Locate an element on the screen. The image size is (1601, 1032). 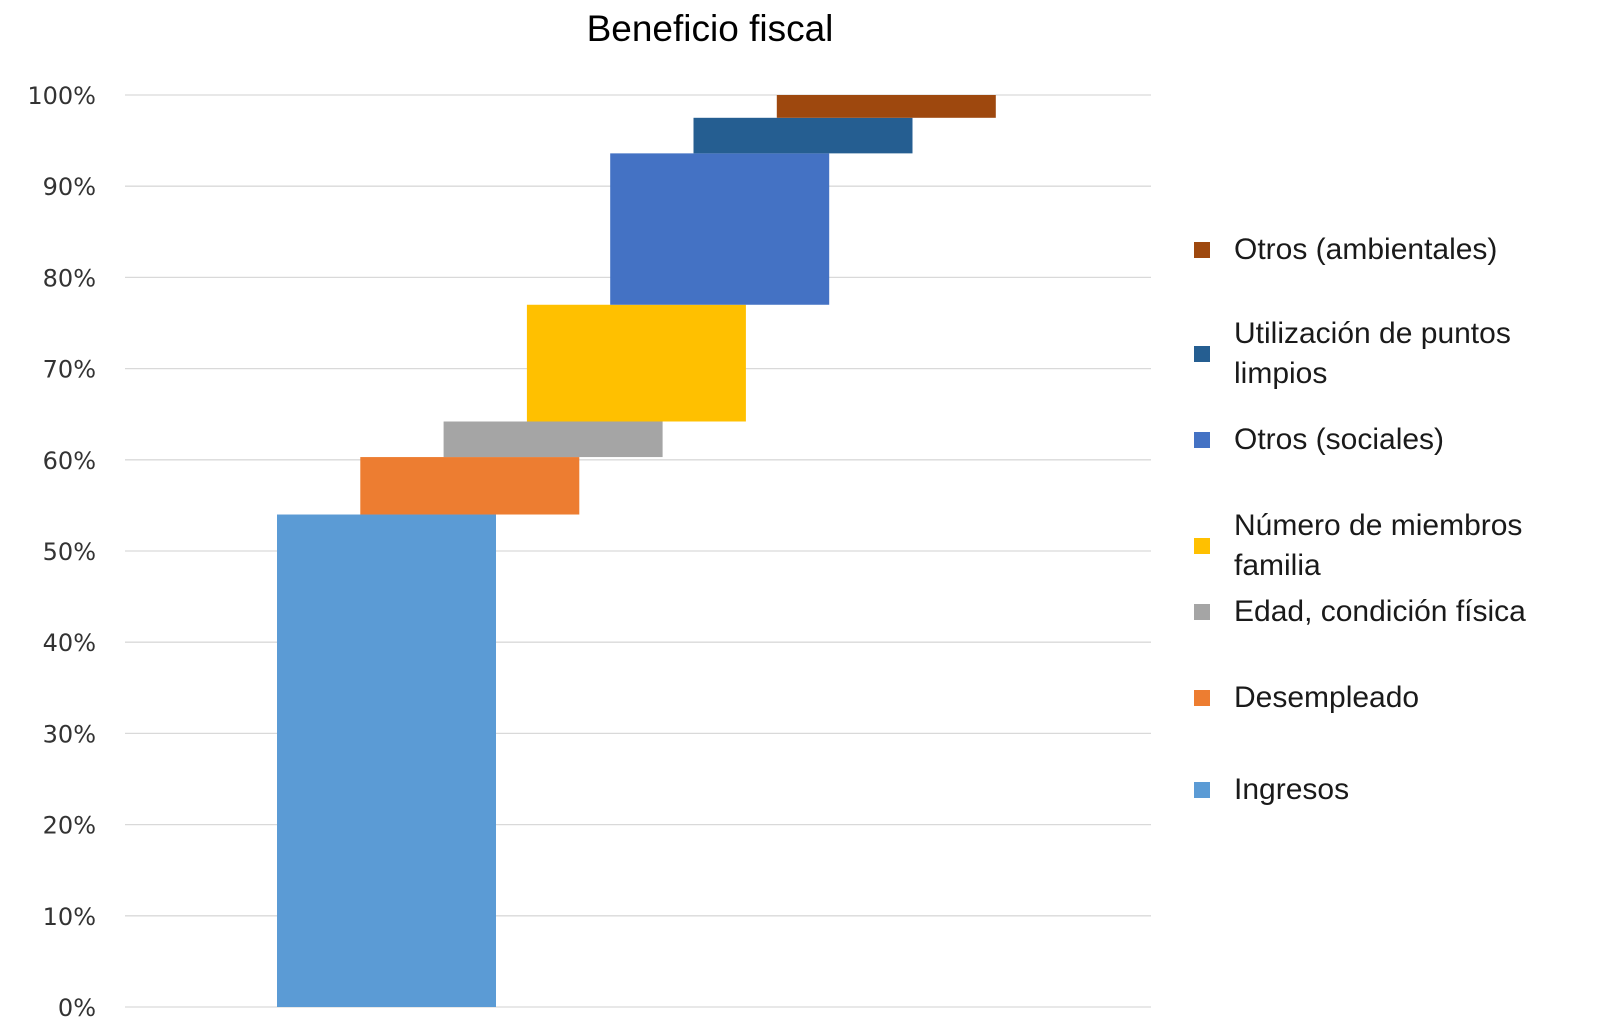
y-tick-label: 0% is located at coordinates (77, 1008).